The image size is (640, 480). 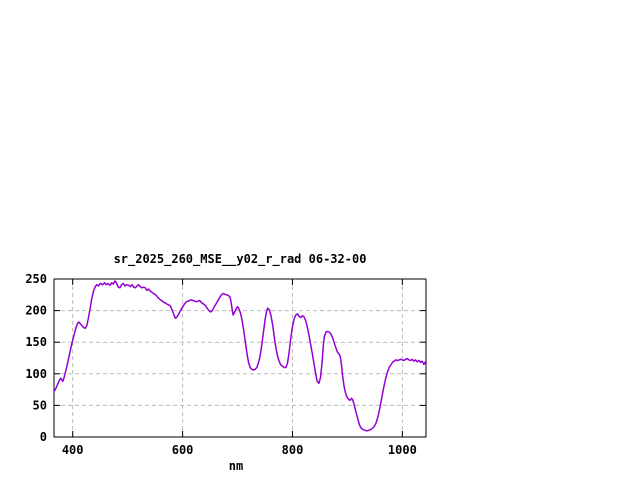 I want to click on y-tick-label: 0, so click(x=43, y=437).